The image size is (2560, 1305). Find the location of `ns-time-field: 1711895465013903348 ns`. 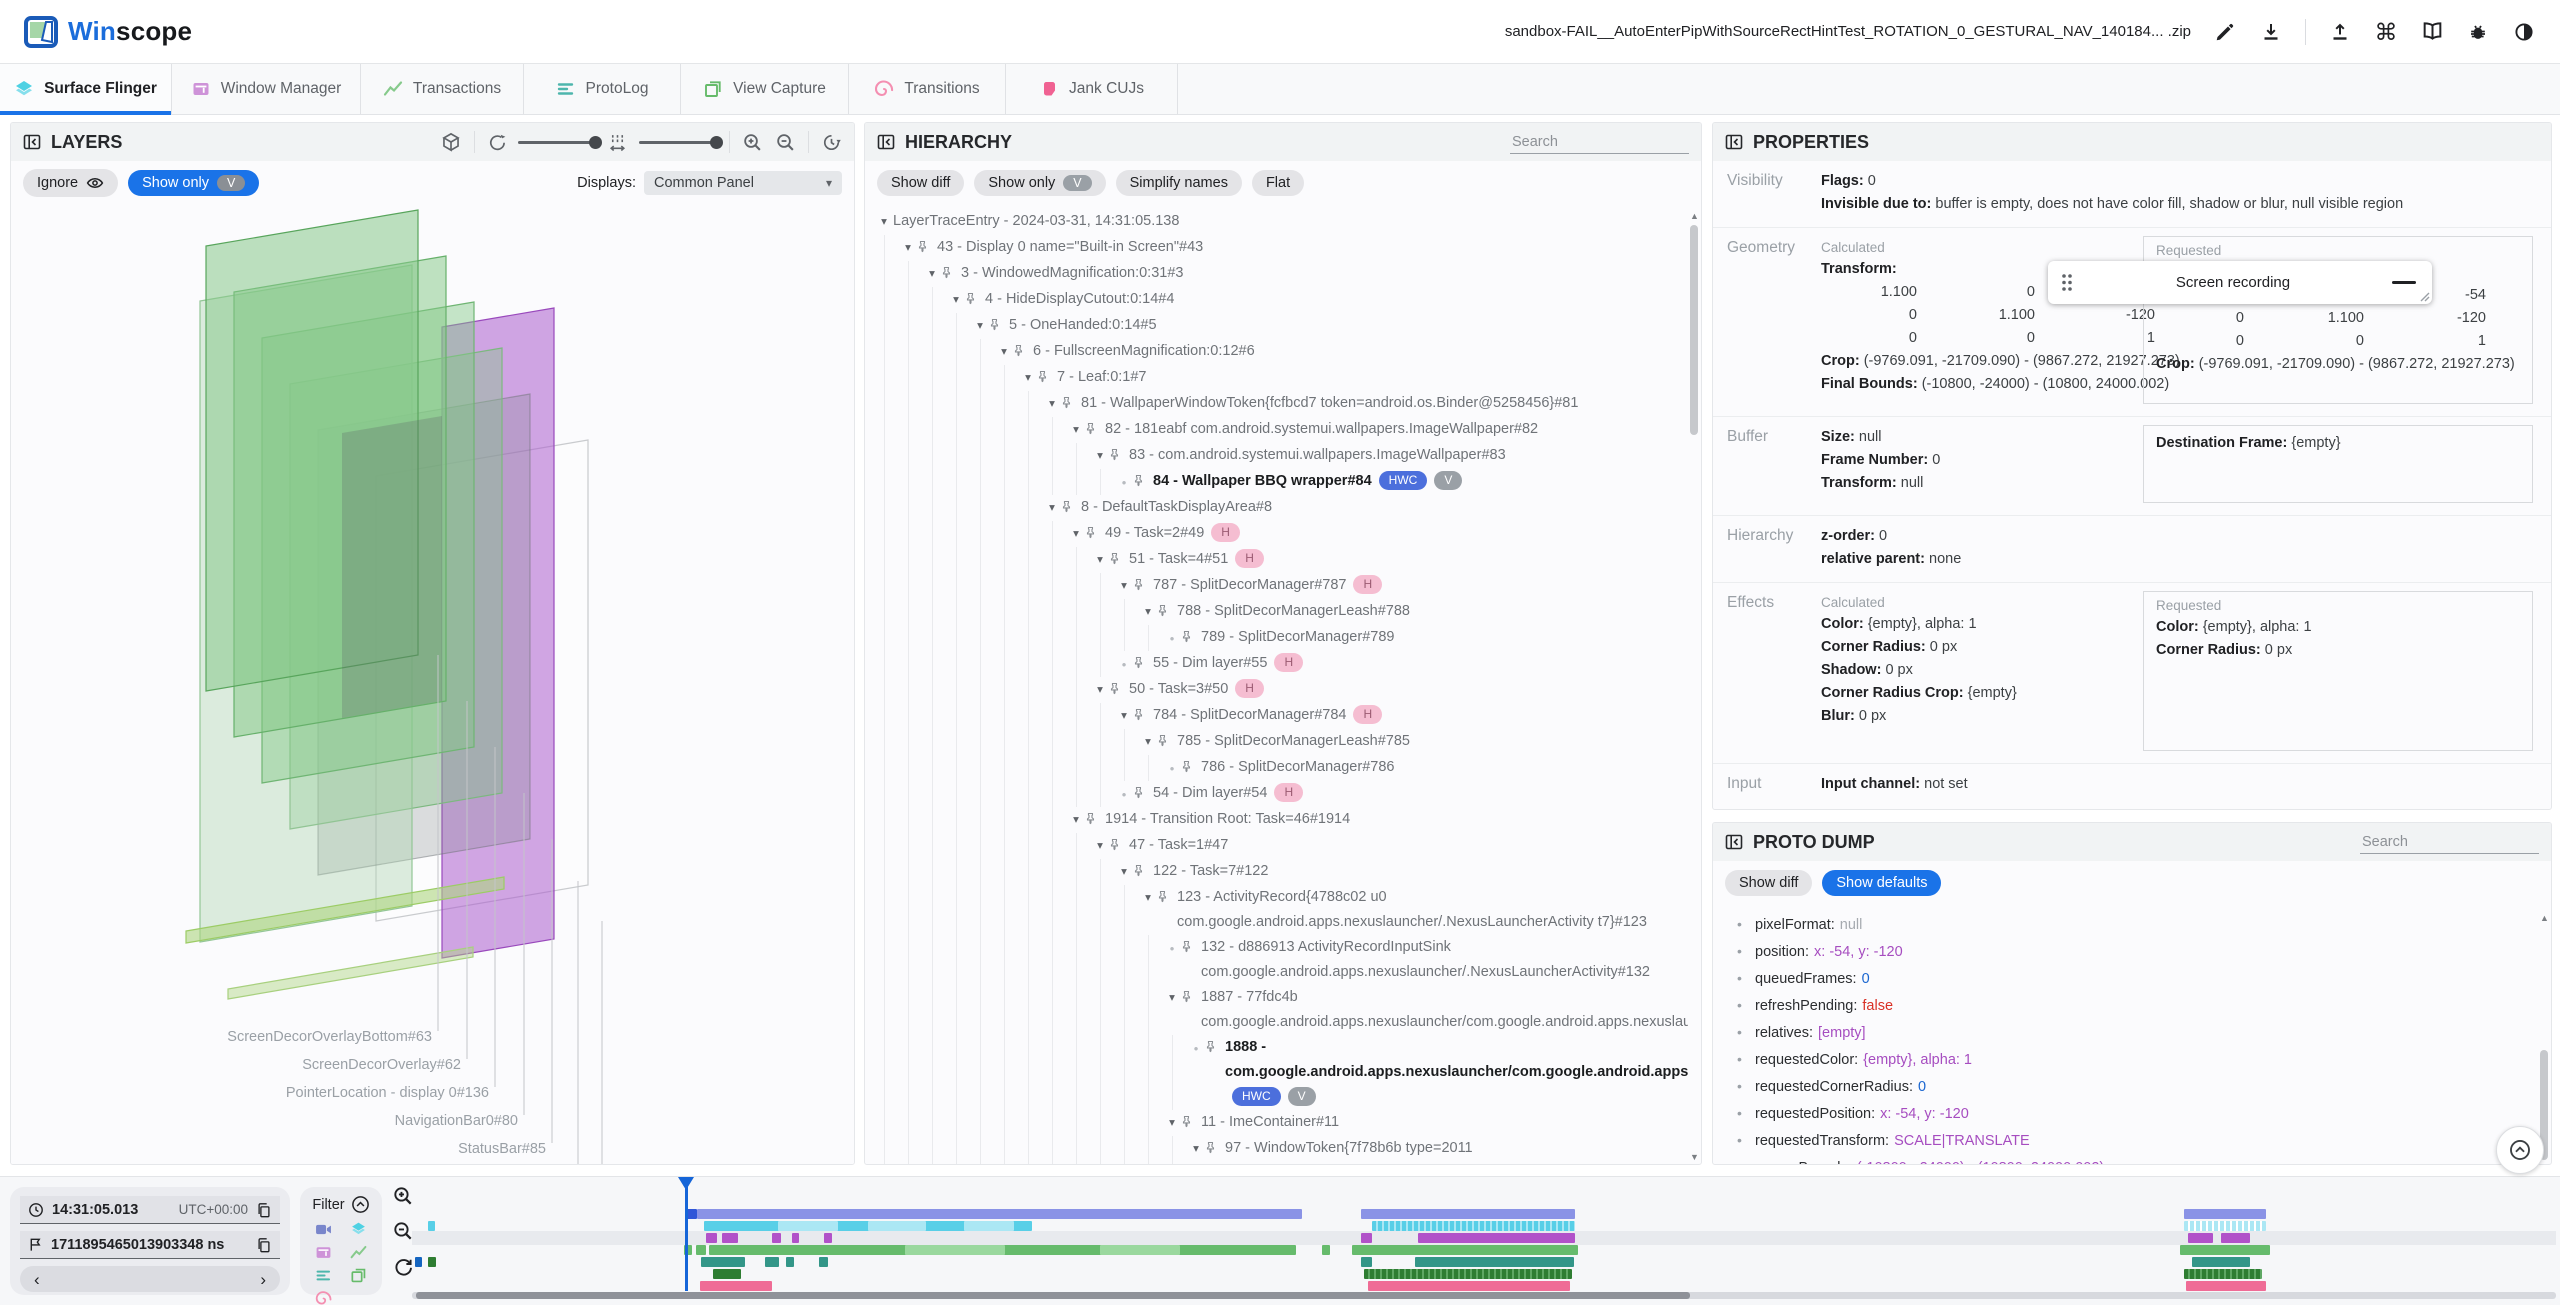

ns-time-field: 1711895465013903348 ns is located at coordinates (150, 1245).